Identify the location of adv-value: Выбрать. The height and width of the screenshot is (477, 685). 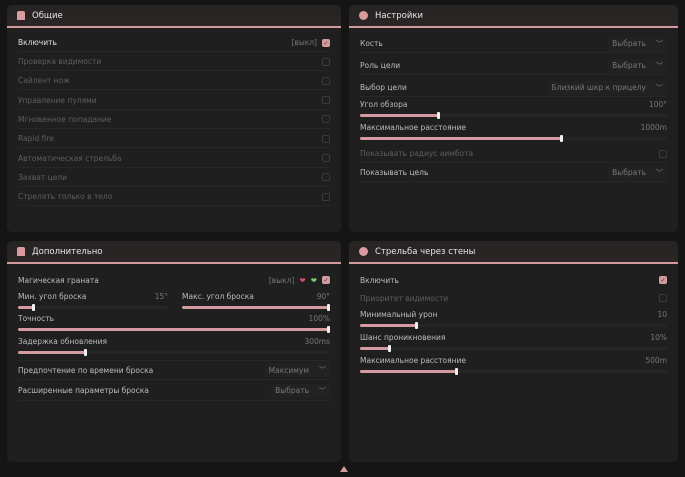
(292, 390).